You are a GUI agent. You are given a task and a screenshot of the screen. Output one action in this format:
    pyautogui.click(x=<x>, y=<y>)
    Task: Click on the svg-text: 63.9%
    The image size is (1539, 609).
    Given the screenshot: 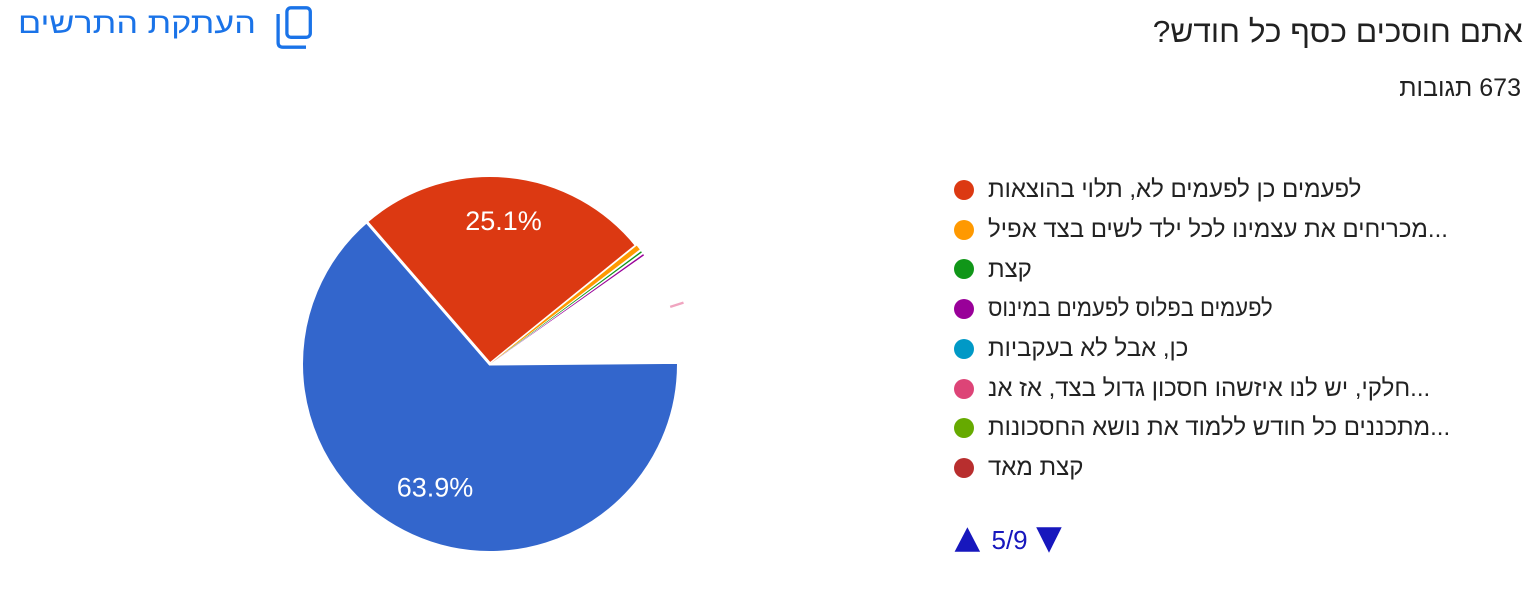 What is the action you would take?
    pyautogui.click(x=435, y=487)
    